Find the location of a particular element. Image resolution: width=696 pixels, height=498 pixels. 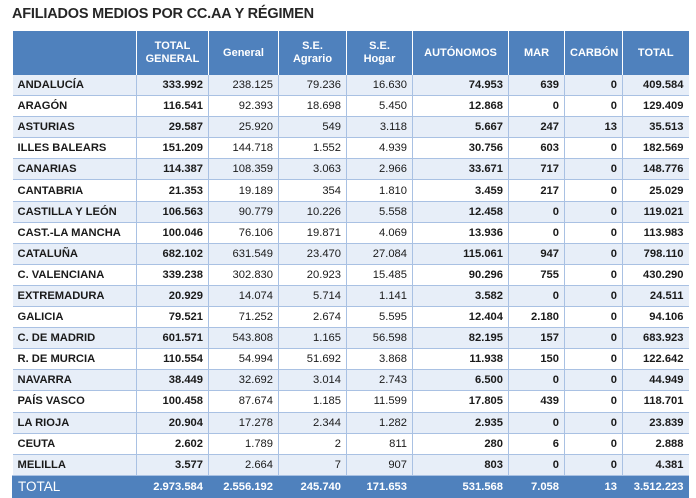

cell-se-agrario: 3.014 is located at coordinates (312, 380).